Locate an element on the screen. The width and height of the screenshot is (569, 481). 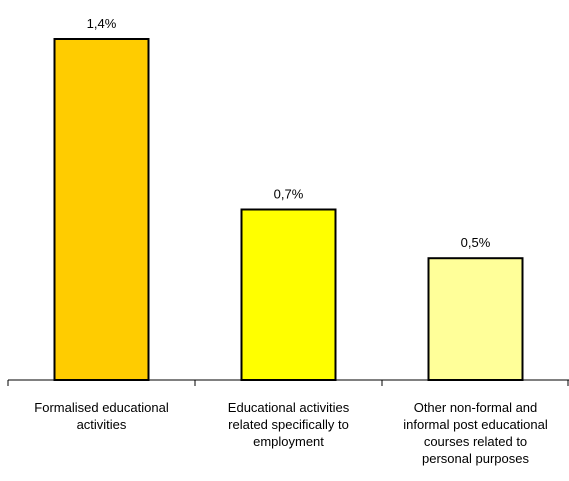
category-label-line: informal post educational is located at coordinates (475, 424).